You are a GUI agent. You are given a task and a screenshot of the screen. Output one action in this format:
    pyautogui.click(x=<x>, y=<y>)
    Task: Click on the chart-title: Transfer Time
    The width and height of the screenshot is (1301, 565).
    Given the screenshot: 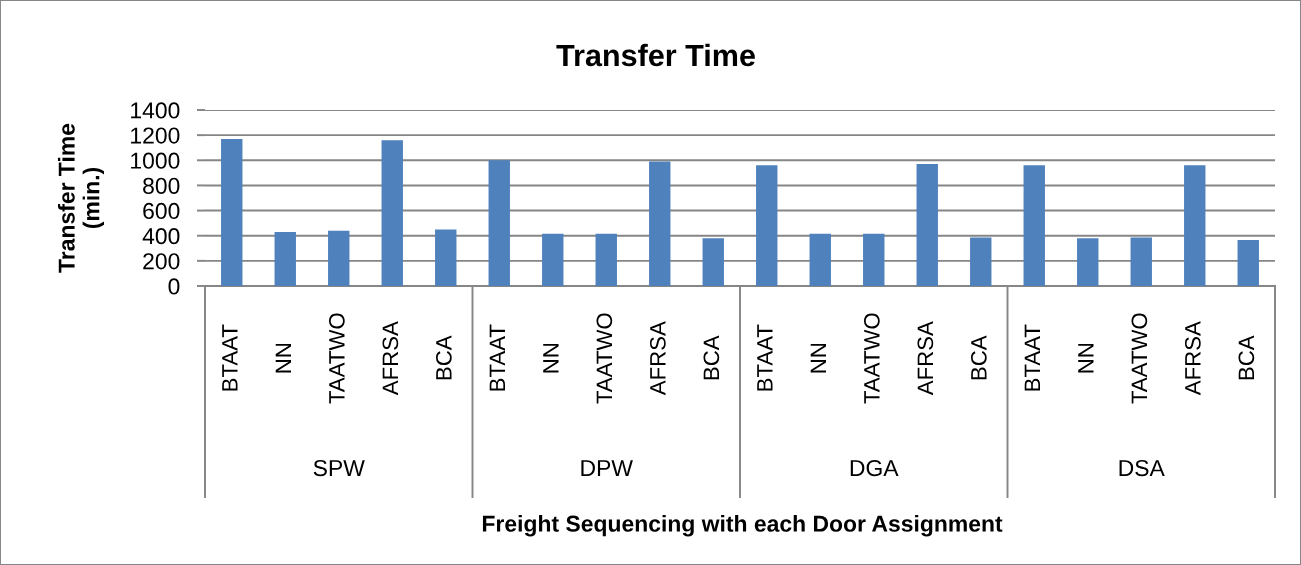 What is the action you would take?
    pyautogui.click(x=655, y=55)
    